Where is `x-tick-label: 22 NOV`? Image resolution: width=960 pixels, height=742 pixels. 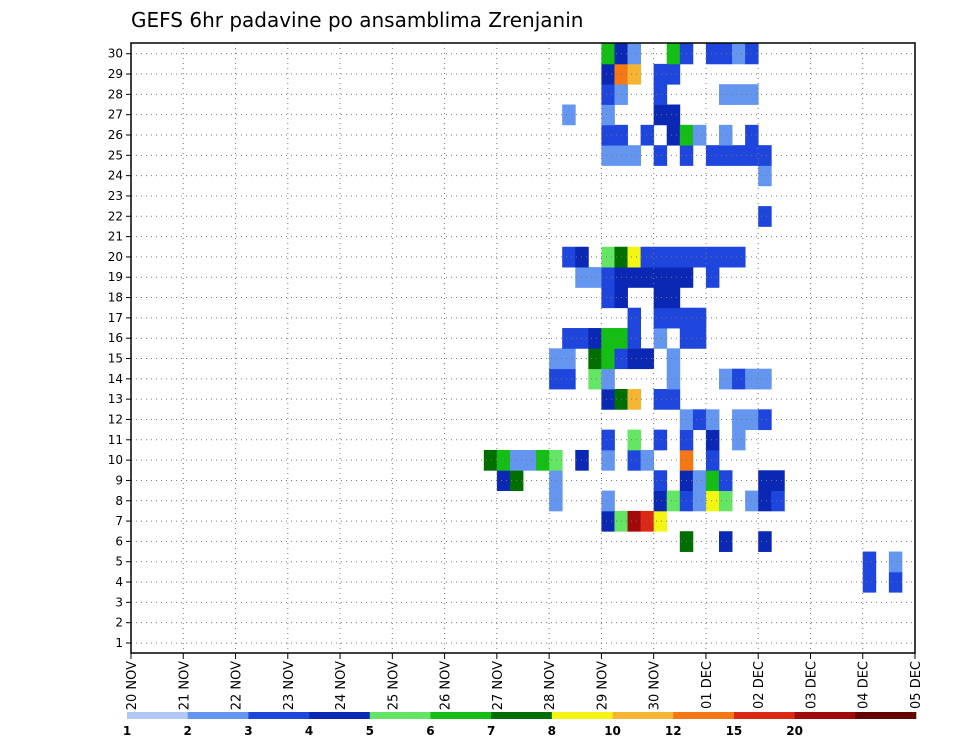 x-tick-label: 22 NOV is located at coordinates (237, 685).